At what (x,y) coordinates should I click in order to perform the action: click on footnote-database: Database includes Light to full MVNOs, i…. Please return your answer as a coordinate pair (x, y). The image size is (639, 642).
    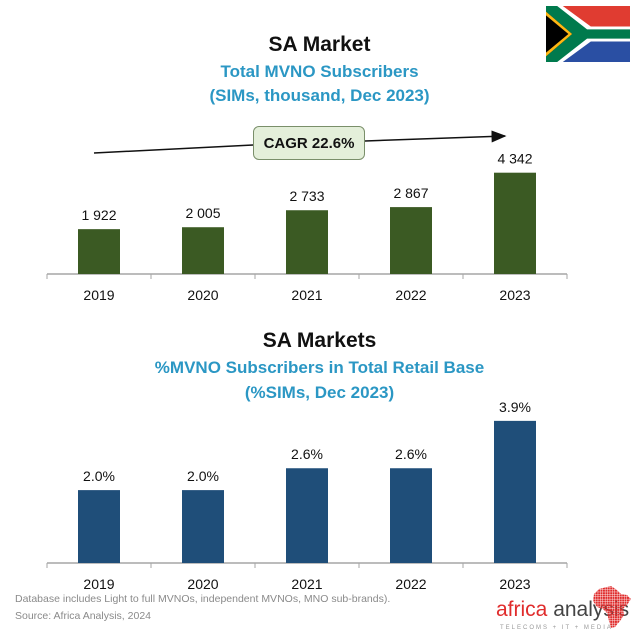
    Looking at the image, I should click on (203, 599).